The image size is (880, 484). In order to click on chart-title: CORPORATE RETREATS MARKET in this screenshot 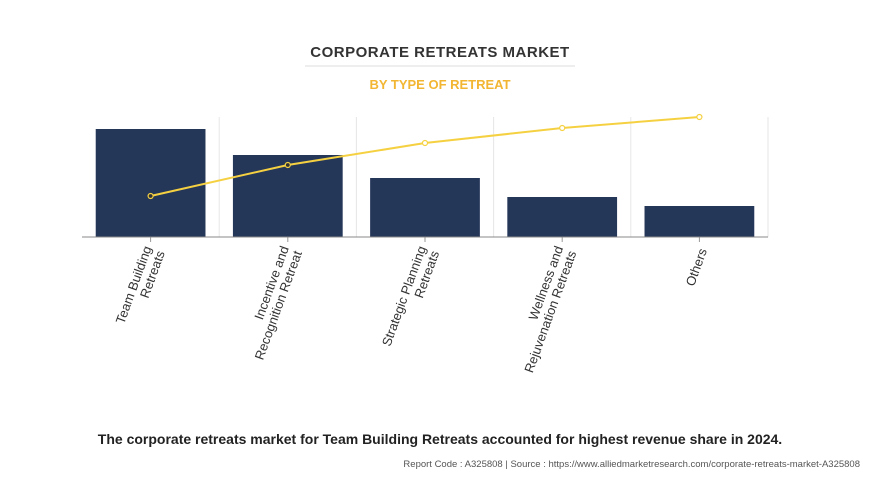, I will do `click(439, 52)`.